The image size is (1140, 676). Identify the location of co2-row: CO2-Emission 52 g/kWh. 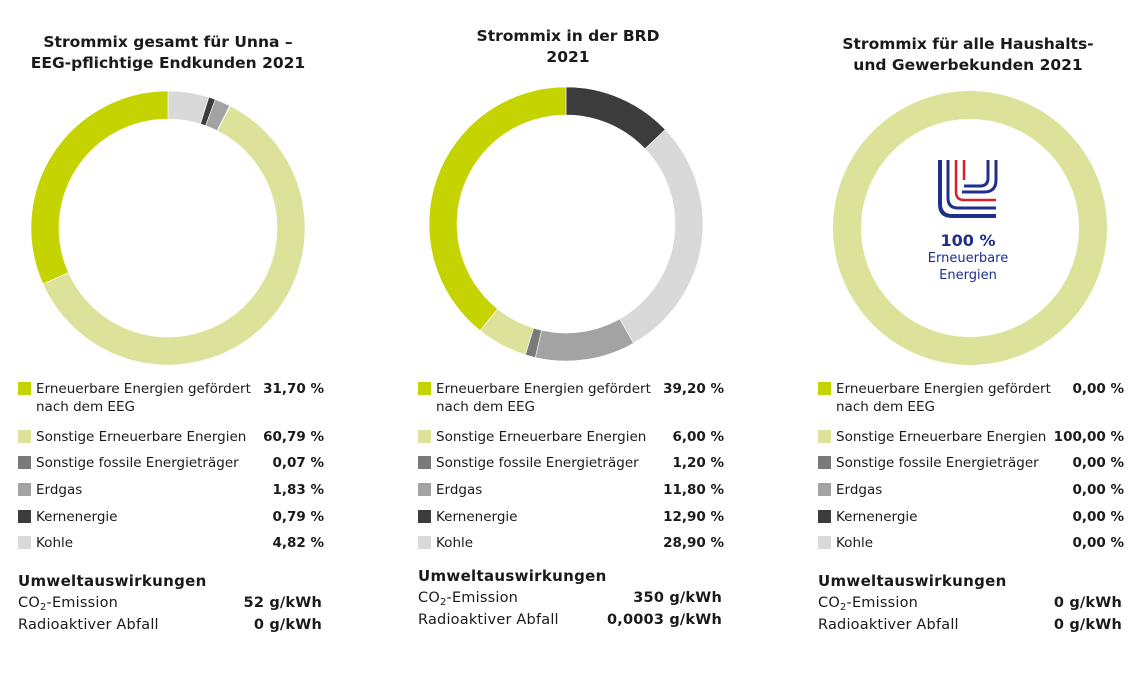
(173, 606).